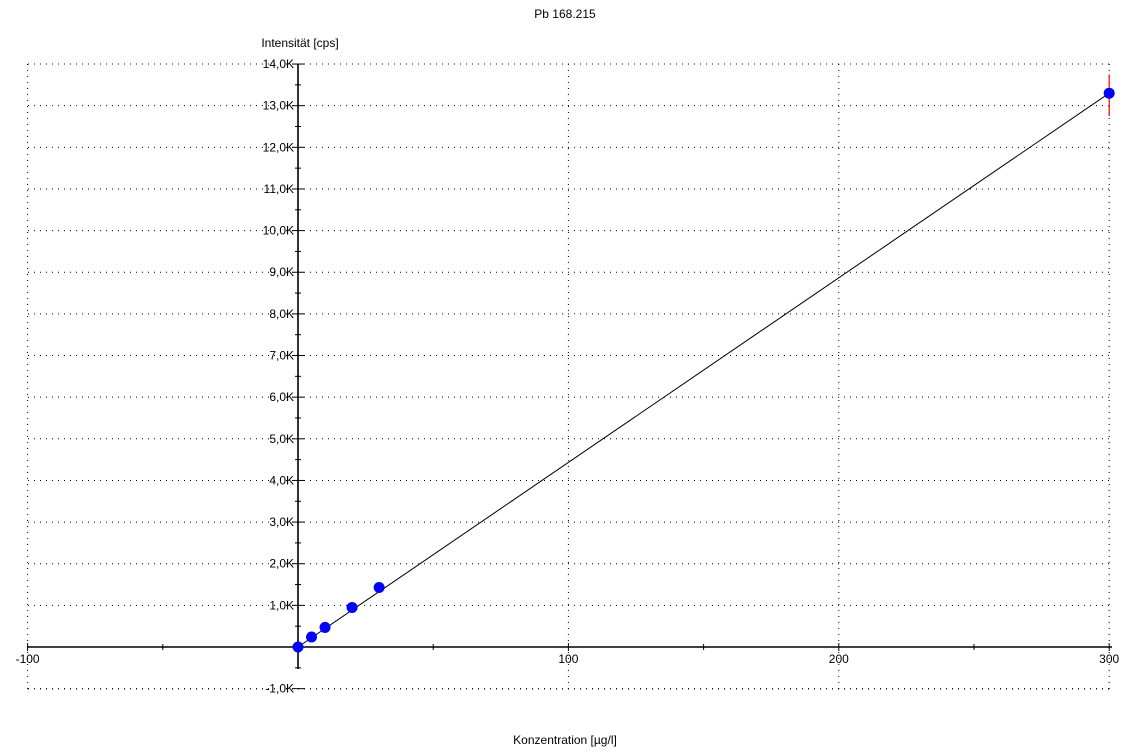 The height and width of the screenshot is (752, 1130). Describe the element at coordinates (281, 522) in the screenshot. I see `y-tick-label: 3,0K` at that location.